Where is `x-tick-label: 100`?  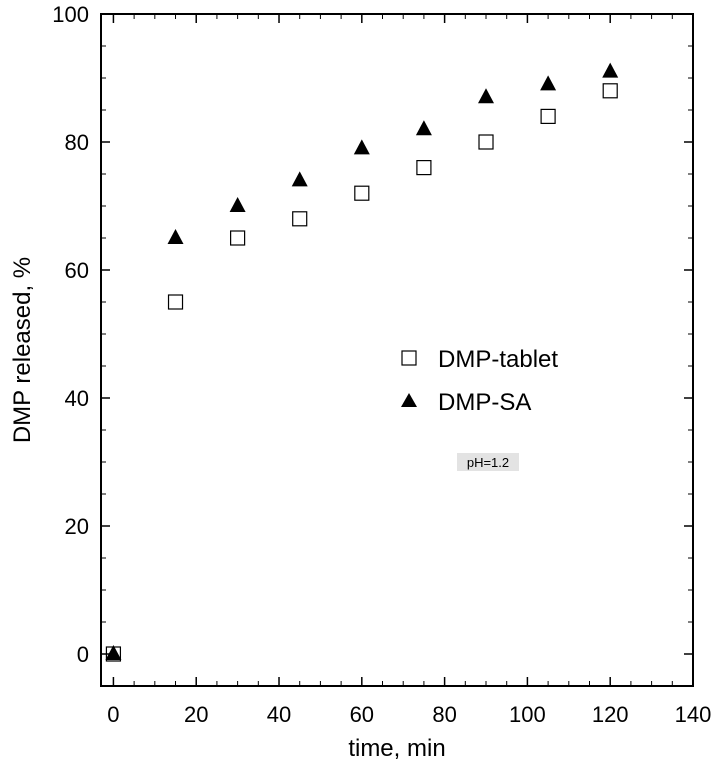 x-tick-label: 100 is located at coordinates (527, 714).